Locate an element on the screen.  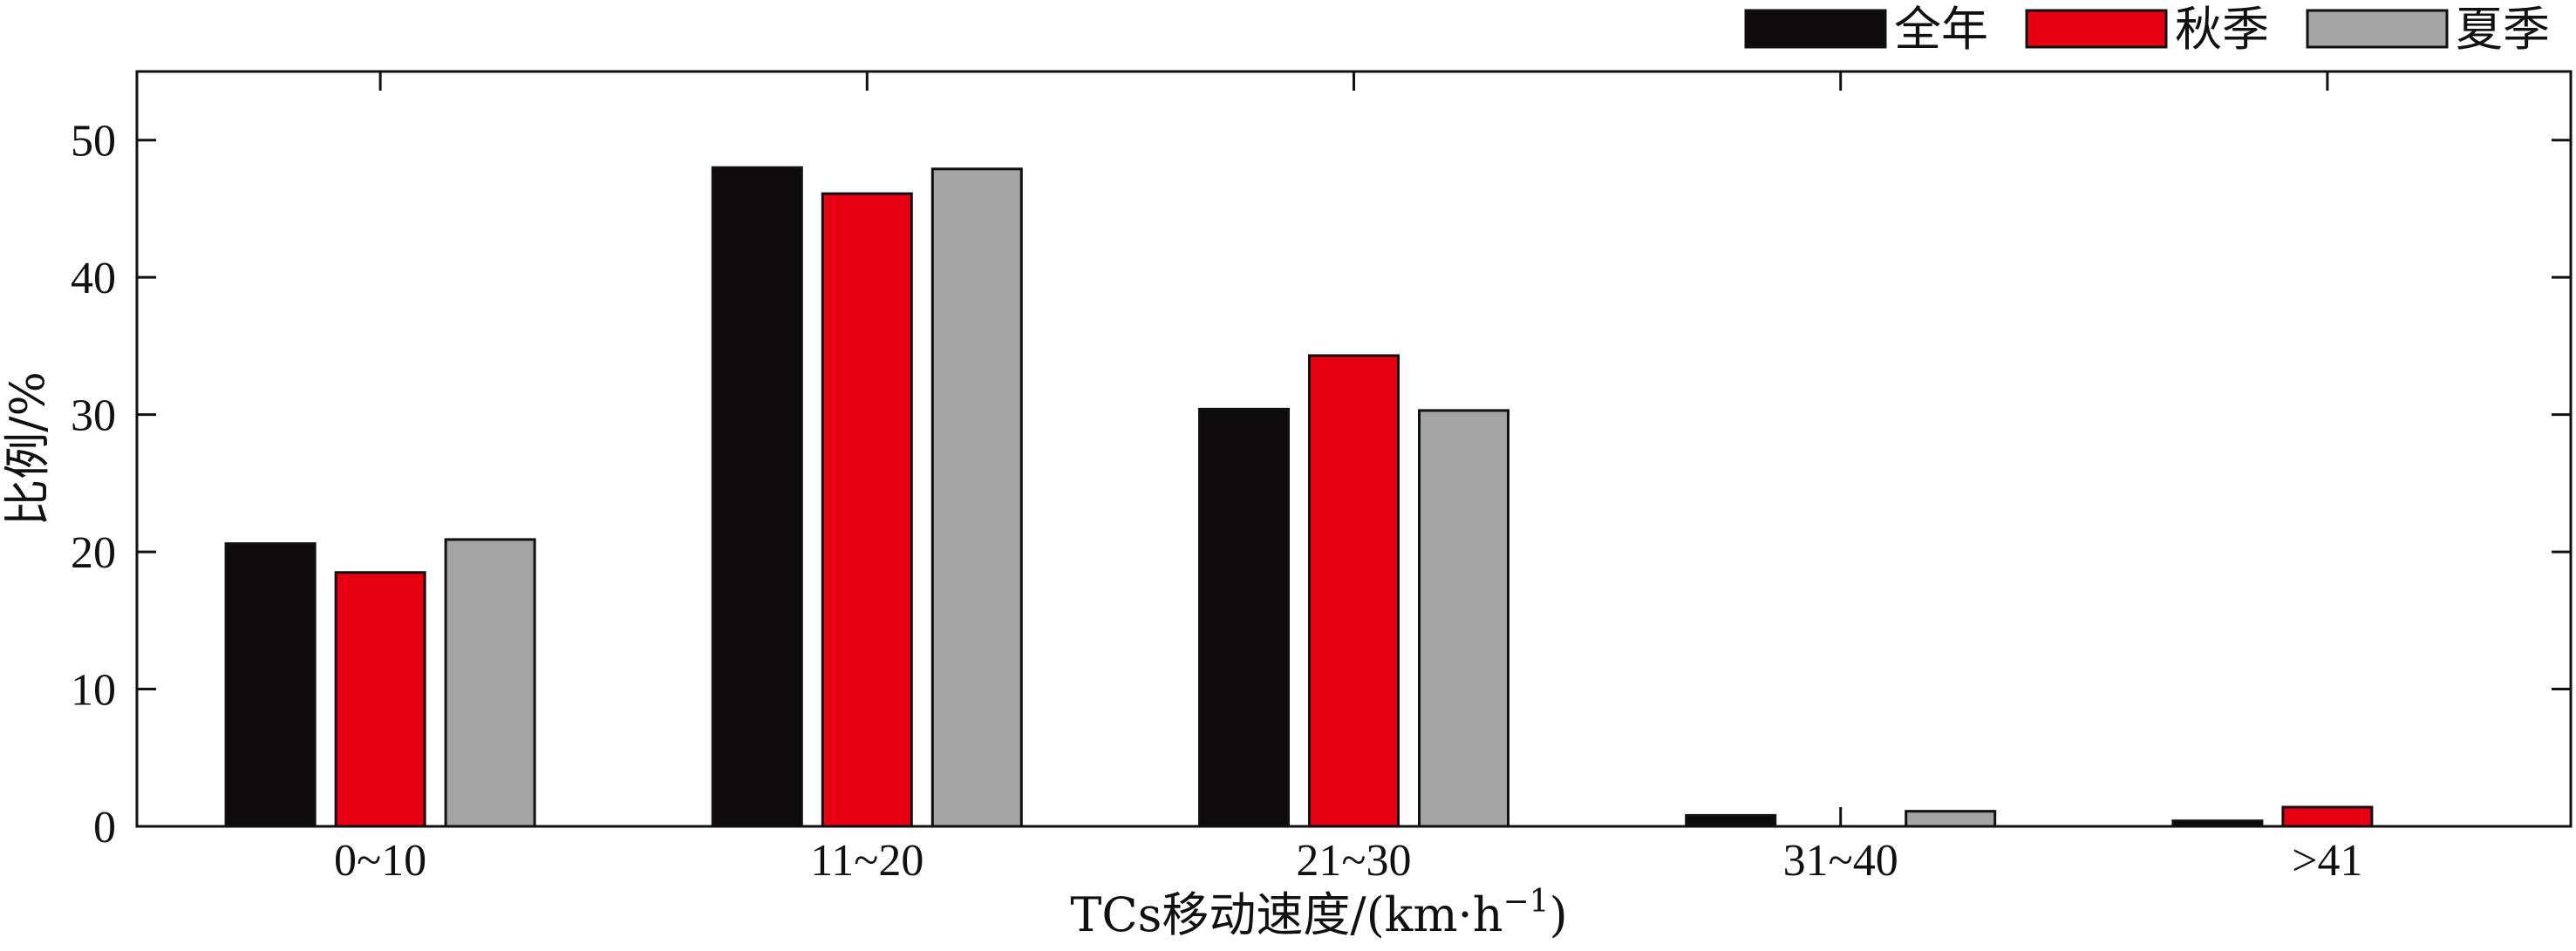
x-axis-title: TCs移动速度/(km·h−1) is located at coordinates (1319, 913).